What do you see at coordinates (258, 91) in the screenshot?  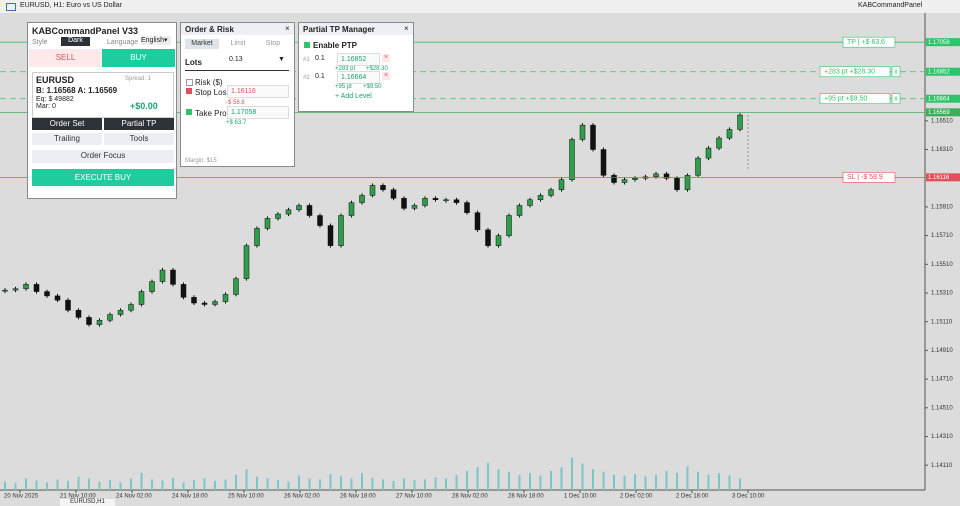 I see `sl-input: 1.16116` at bounding box center [258, 91].